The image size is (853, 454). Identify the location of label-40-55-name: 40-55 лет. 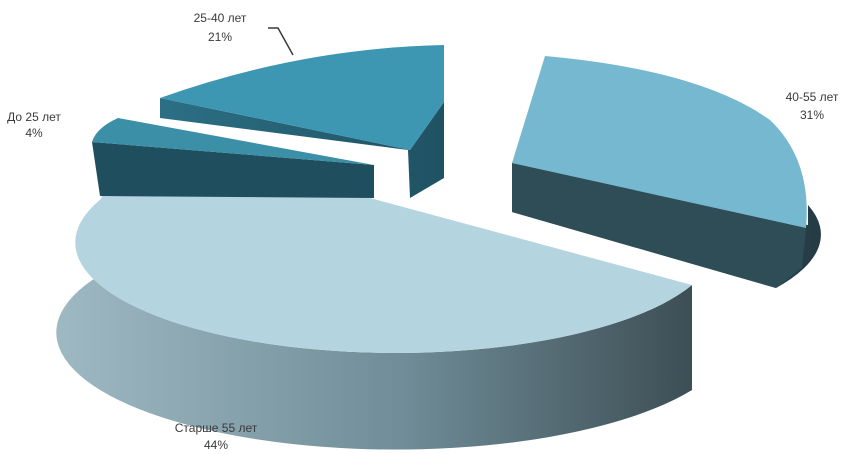
(812, 97).